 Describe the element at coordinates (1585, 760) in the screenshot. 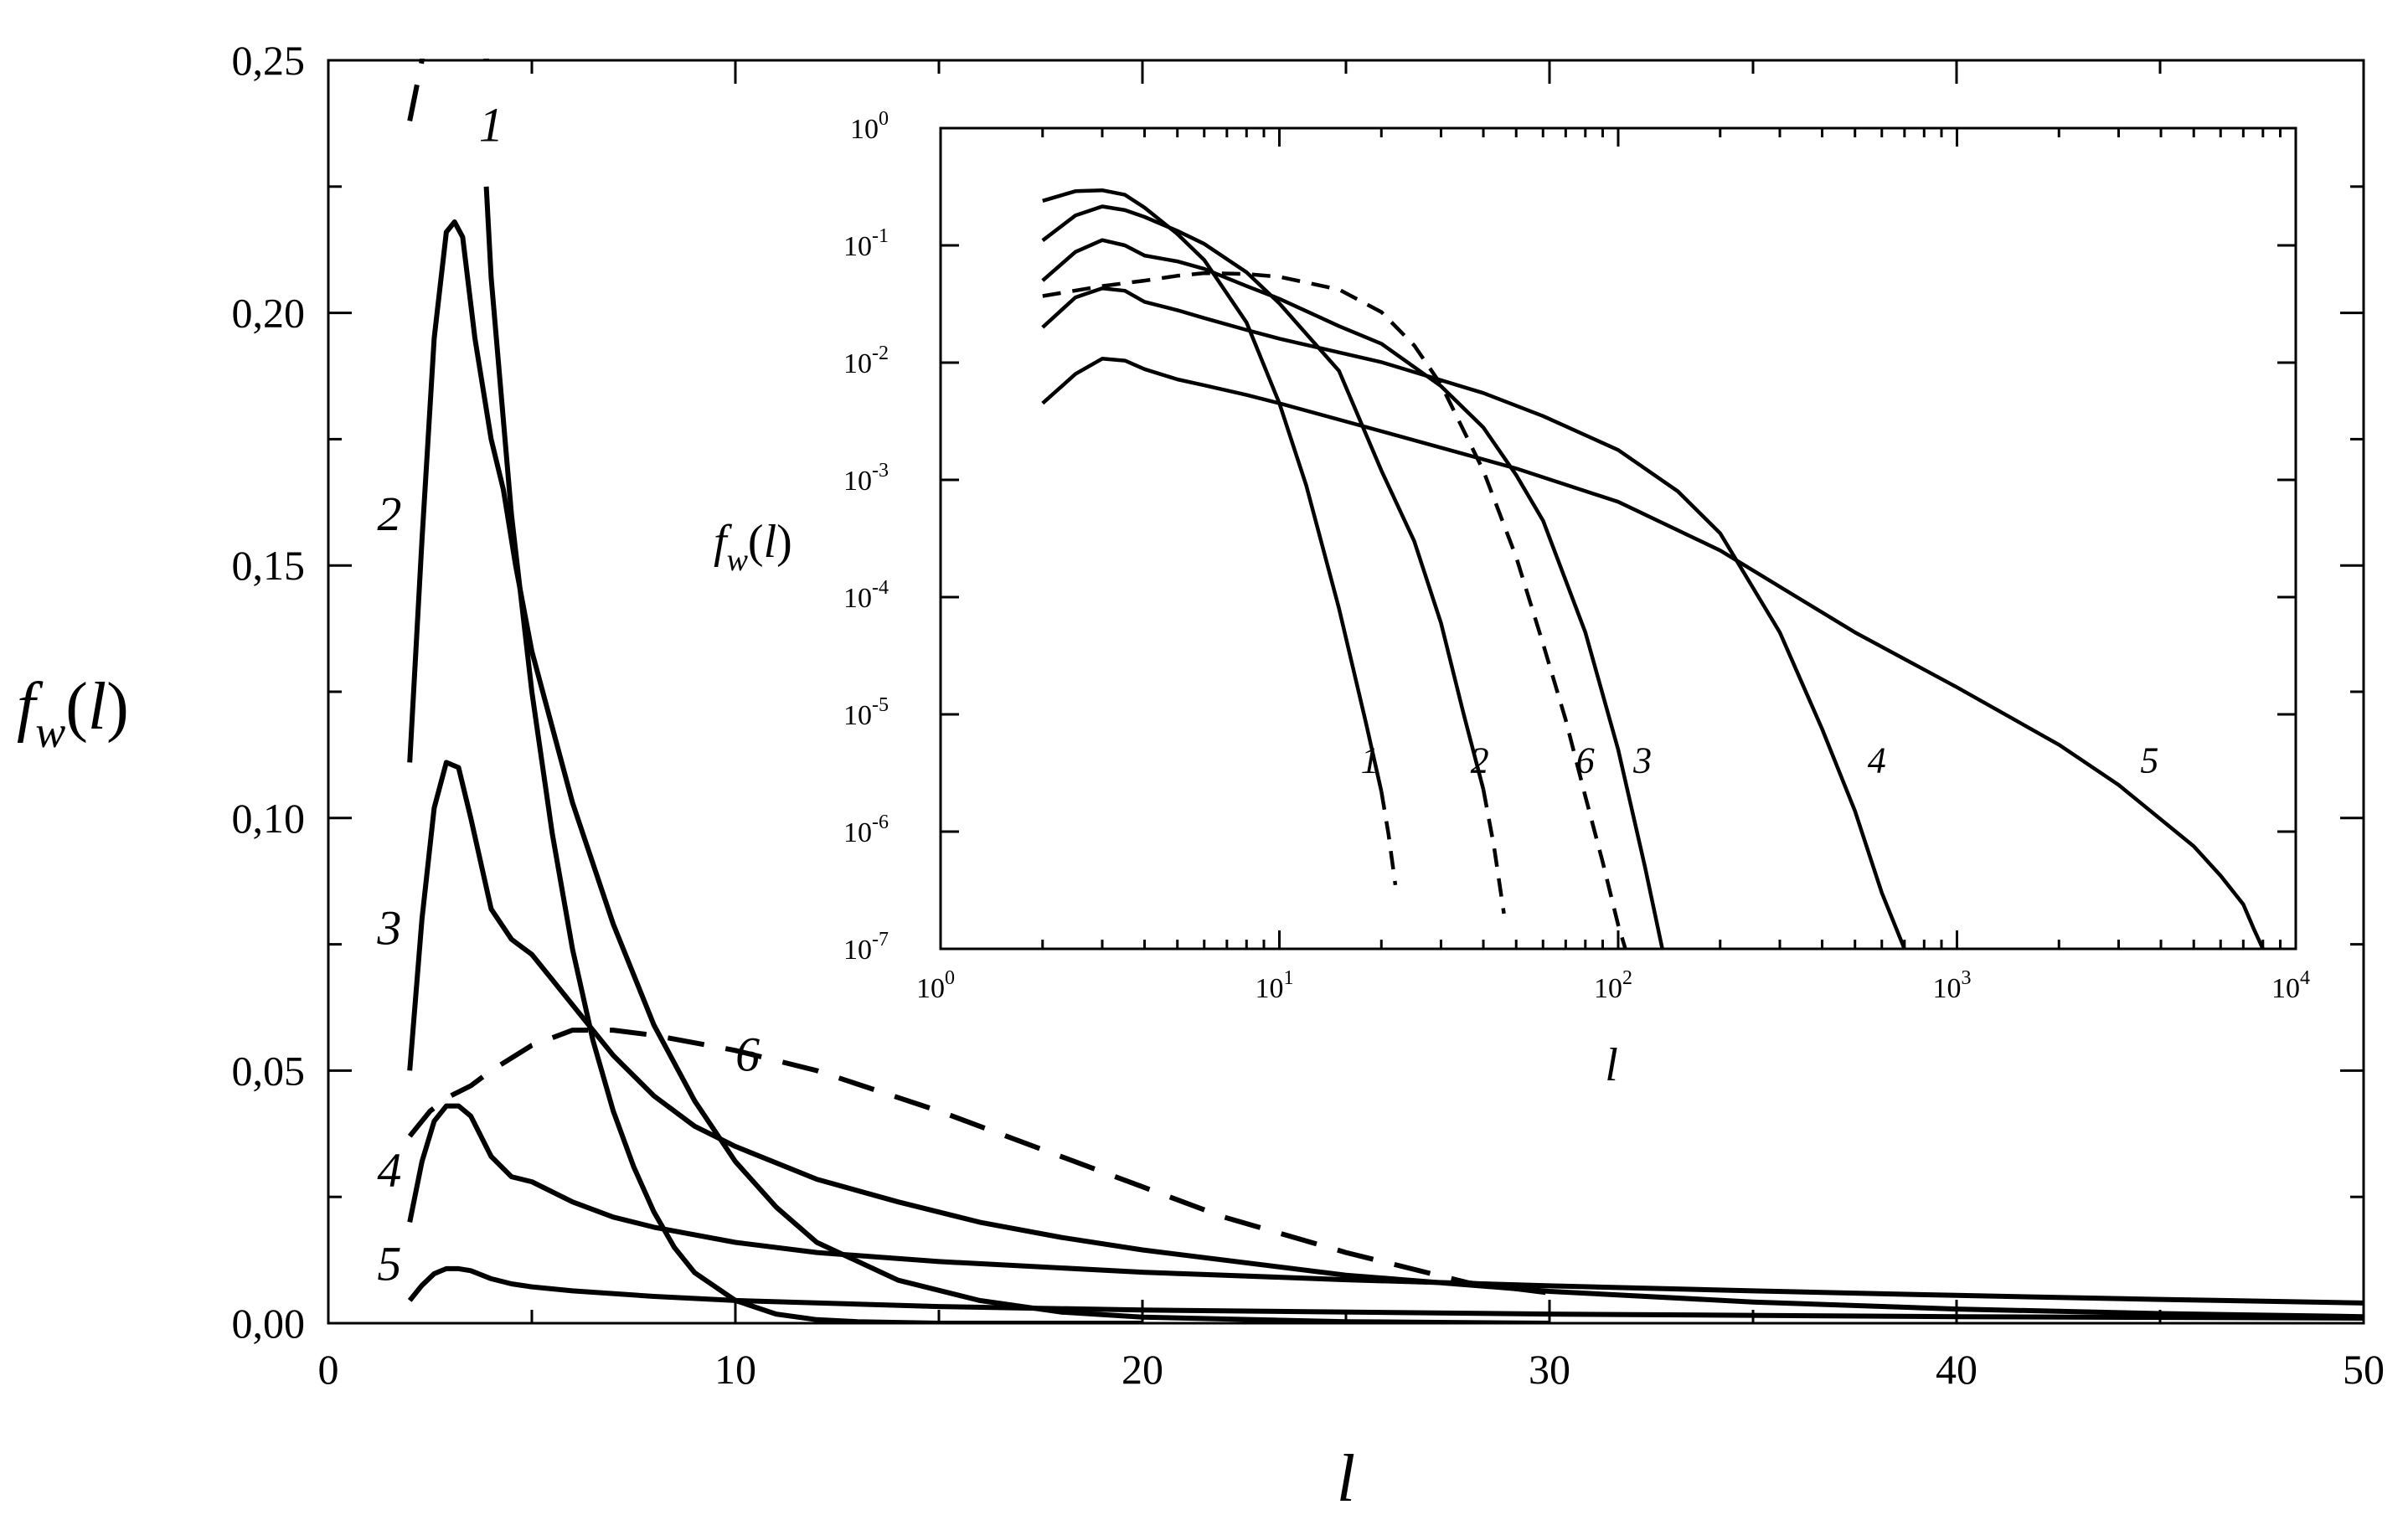

I see `inset-curve-label-6: 6` at that location.